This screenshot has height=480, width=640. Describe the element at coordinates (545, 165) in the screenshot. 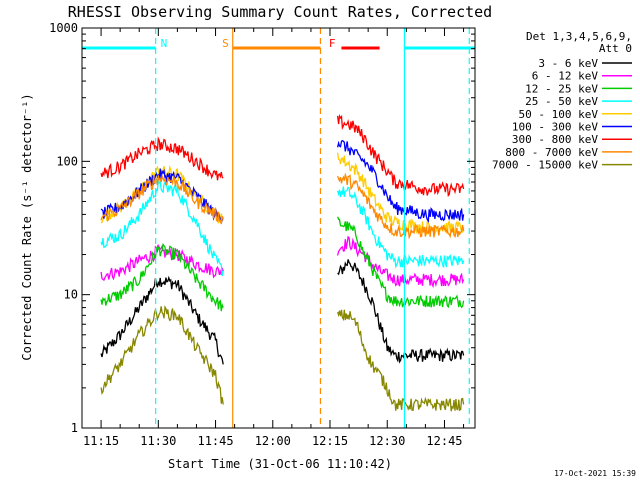

I see `legend-entry-label: 7000 - 15000 keV` at that location.